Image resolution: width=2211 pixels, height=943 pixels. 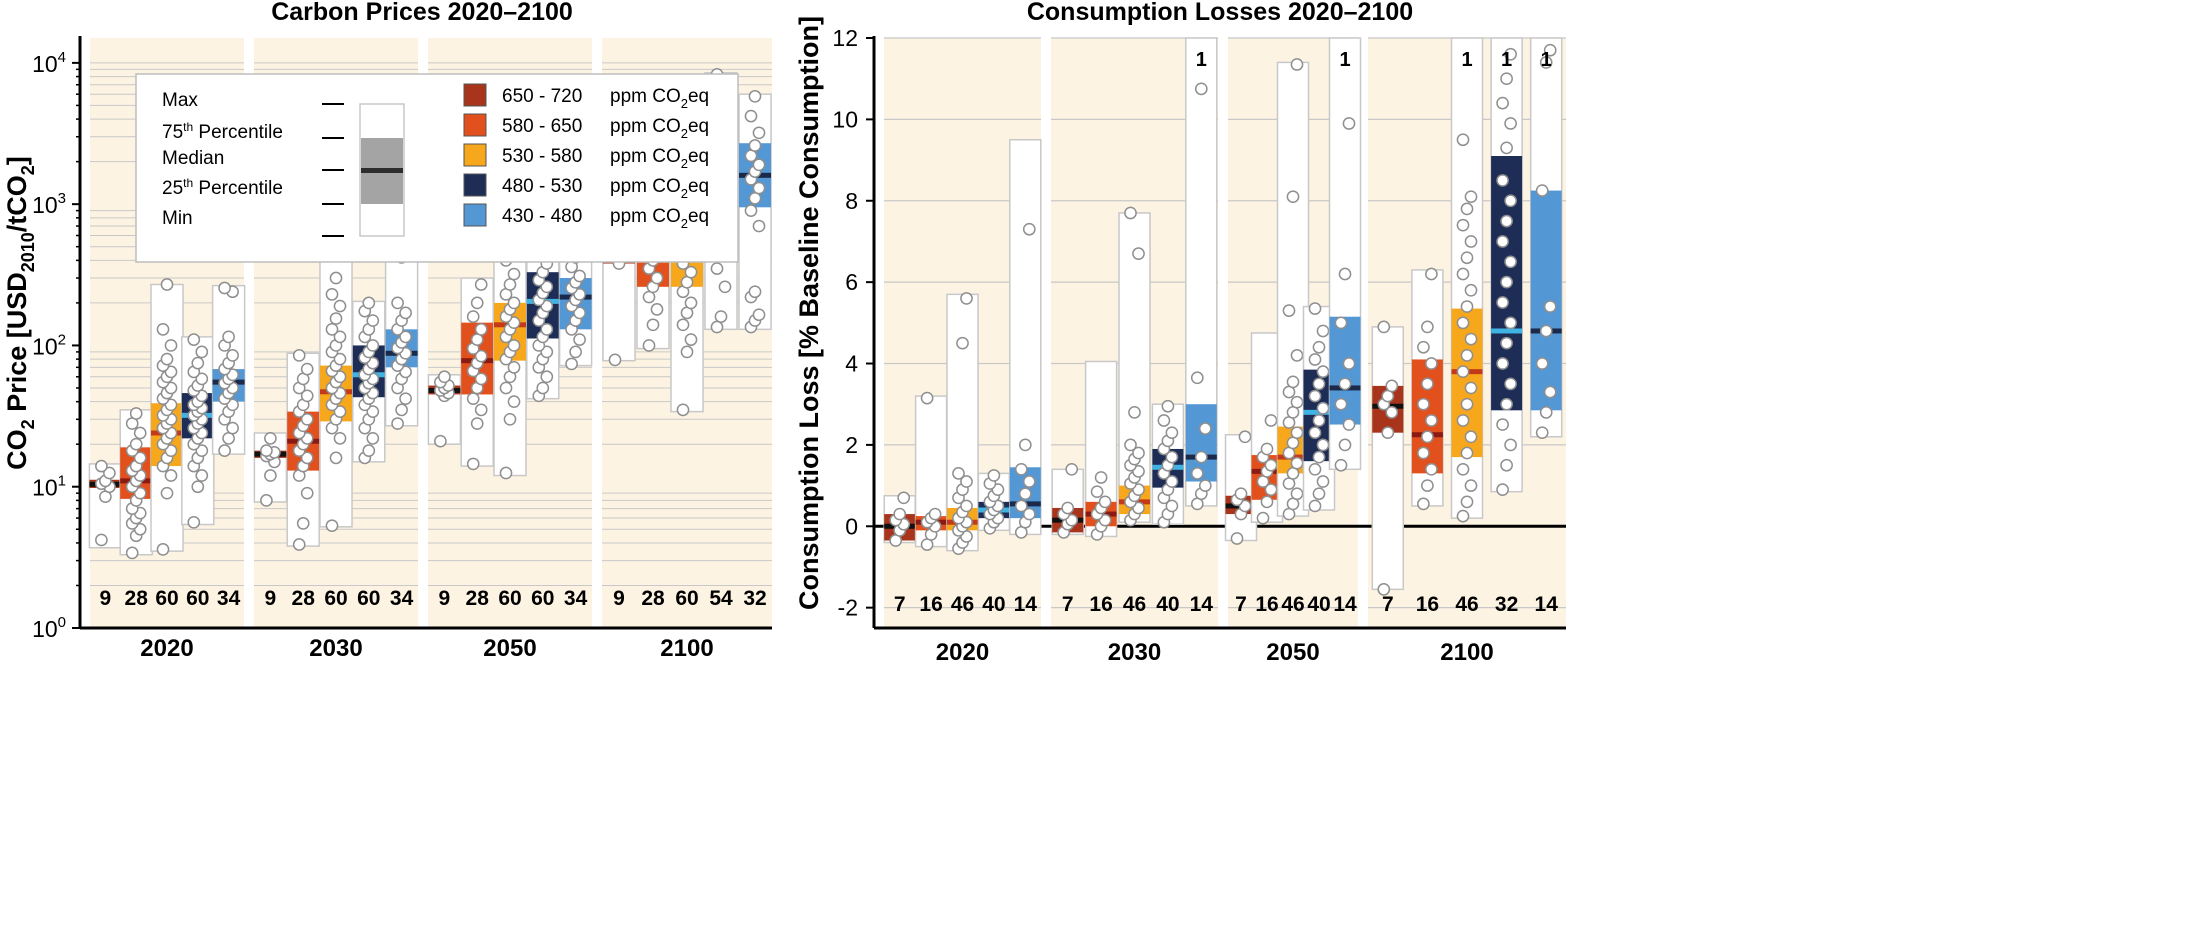 I want to click on legend-box, so click(x=437, y=168).